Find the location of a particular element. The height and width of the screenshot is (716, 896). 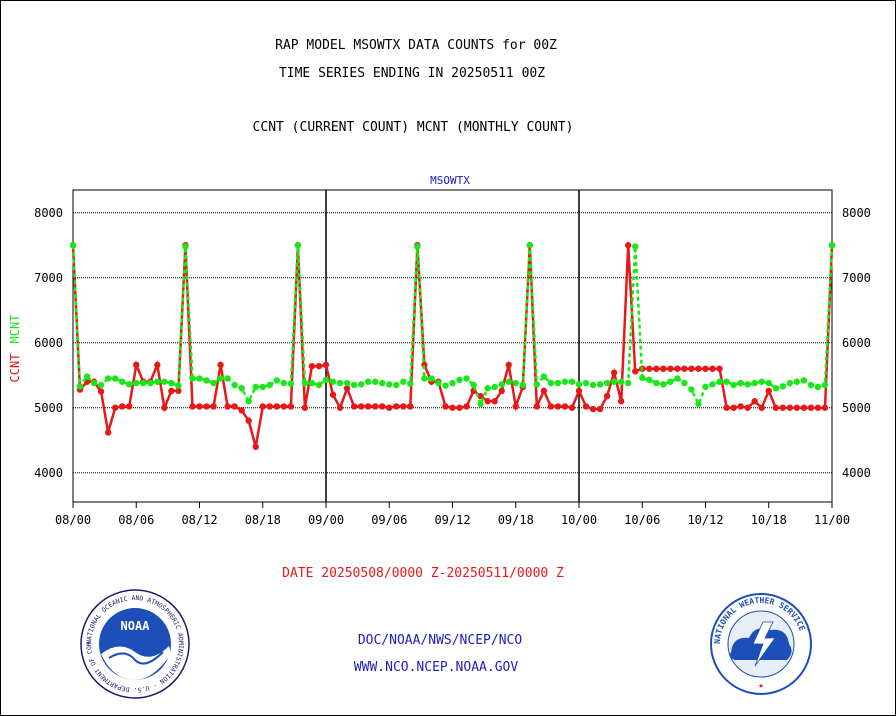

x-tick-label: 10/12 is located at coordinates (705, 520).